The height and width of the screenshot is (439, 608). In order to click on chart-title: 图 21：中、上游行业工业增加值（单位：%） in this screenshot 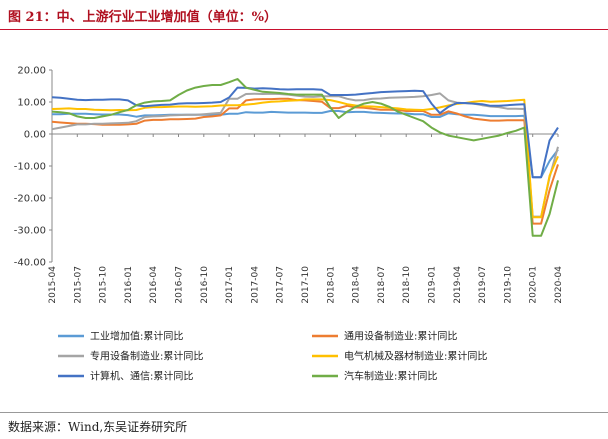, I will do `click(142, 17)`.